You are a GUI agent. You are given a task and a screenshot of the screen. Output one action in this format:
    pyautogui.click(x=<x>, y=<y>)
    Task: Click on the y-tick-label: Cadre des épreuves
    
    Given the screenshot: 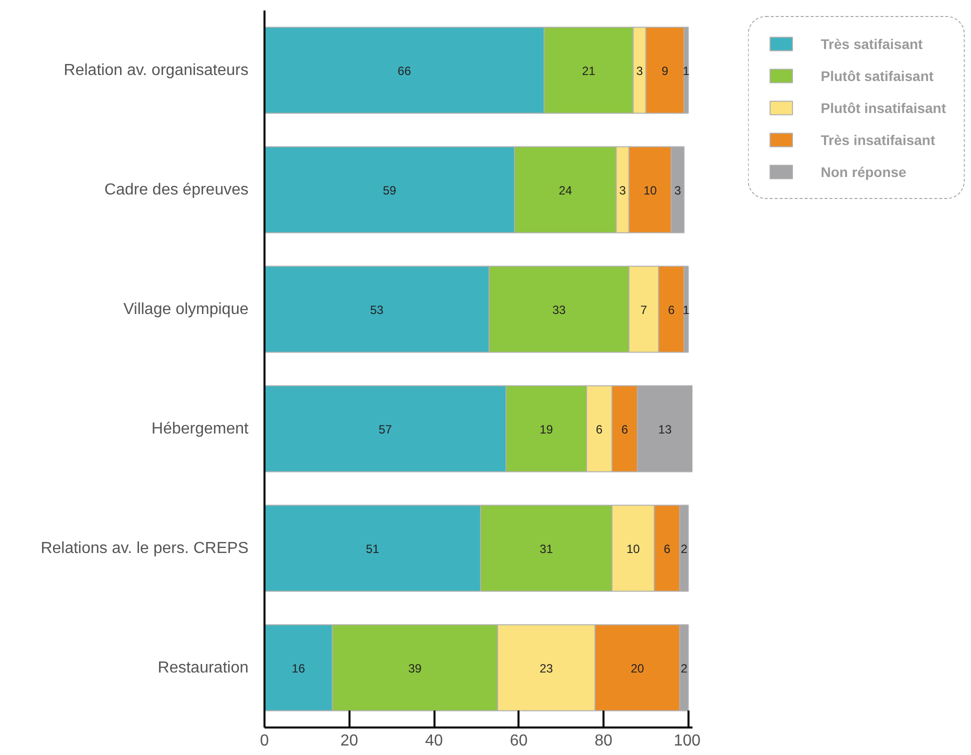 What is the action you would take?
    pyautogui.click(x=176, y=189)
    